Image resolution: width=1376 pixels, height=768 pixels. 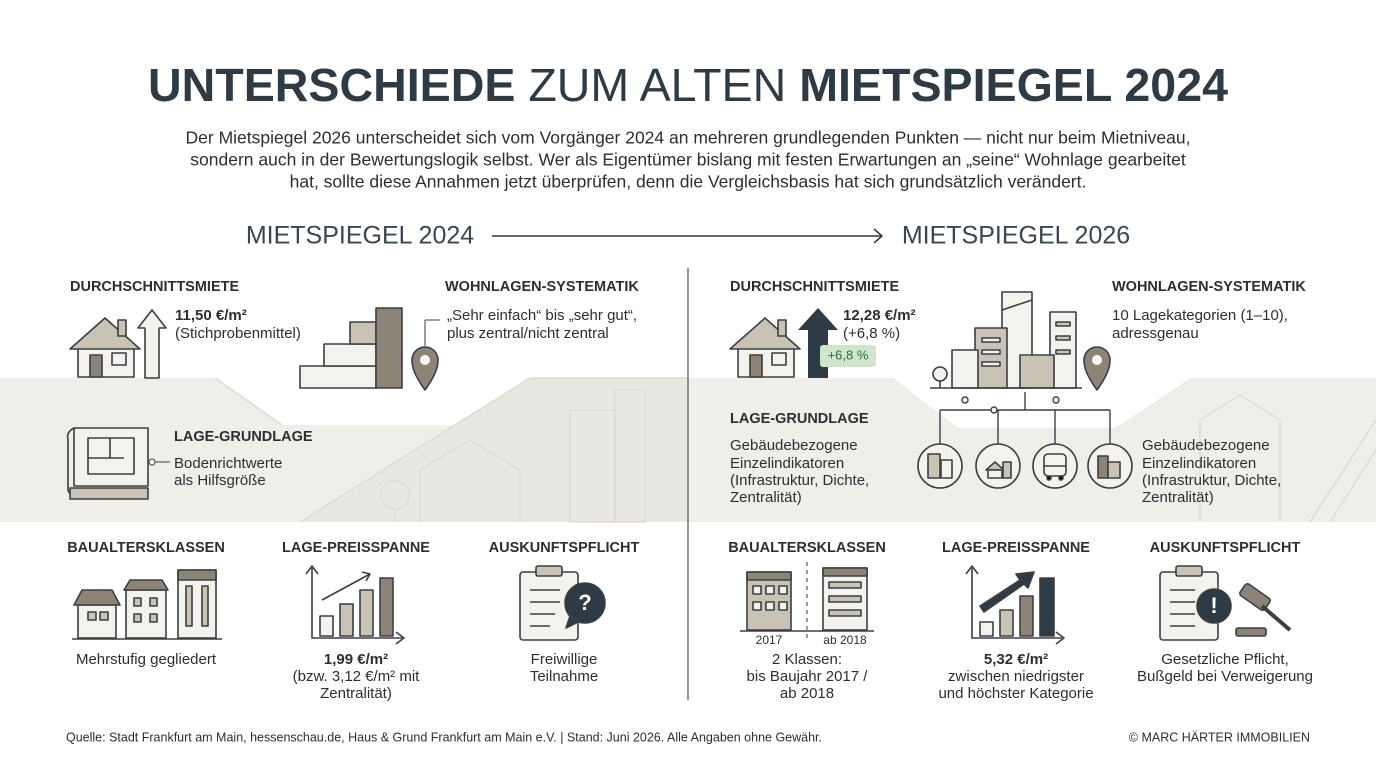 I want to click on indicator-tree, so click(x=1025, y=418).